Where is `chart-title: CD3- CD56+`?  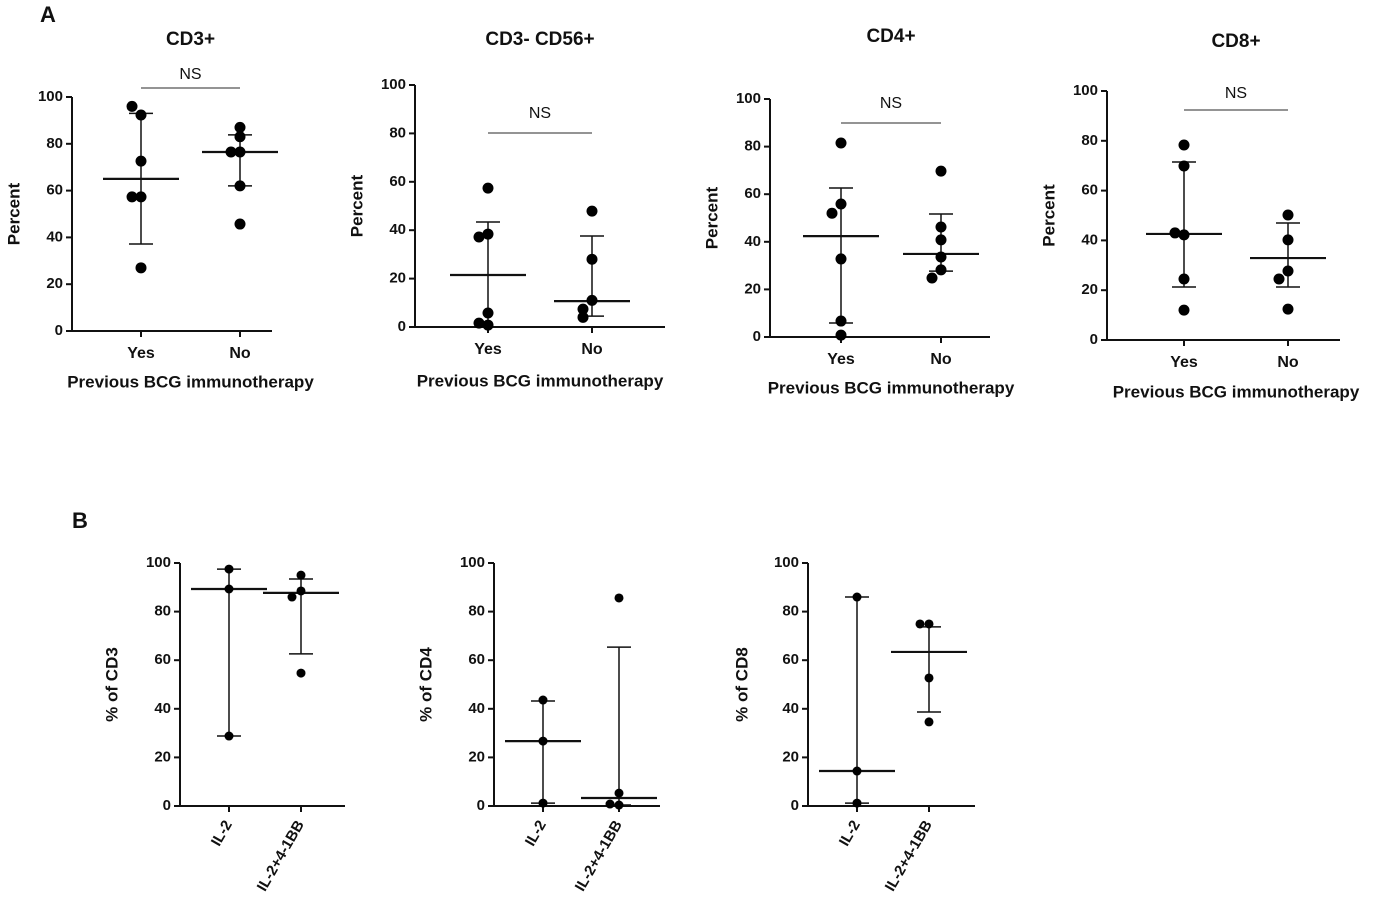 chart-title: CD3- CD56+ is located at coordinates (539, 39).